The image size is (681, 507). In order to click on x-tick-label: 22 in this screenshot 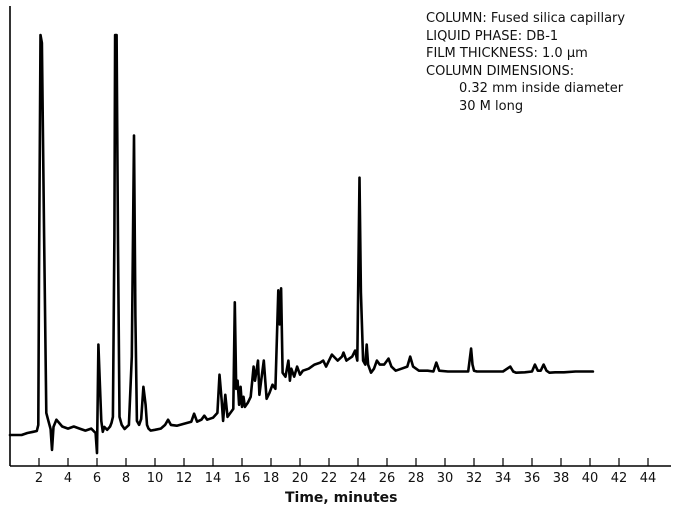, I will do `click(329, 478)`.